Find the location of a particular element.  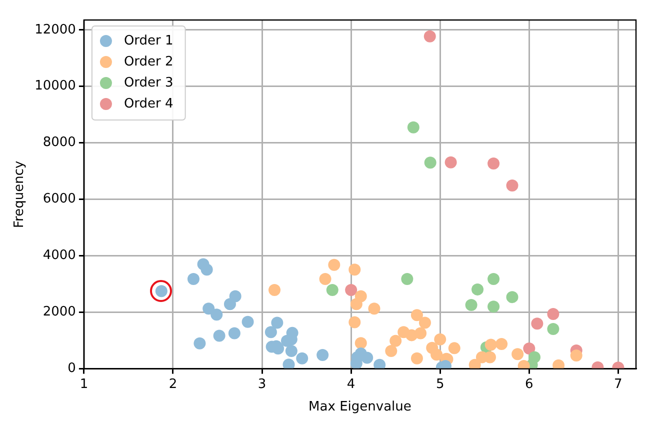

y-tick-label: 10000 is located at coordinates (55, 86).